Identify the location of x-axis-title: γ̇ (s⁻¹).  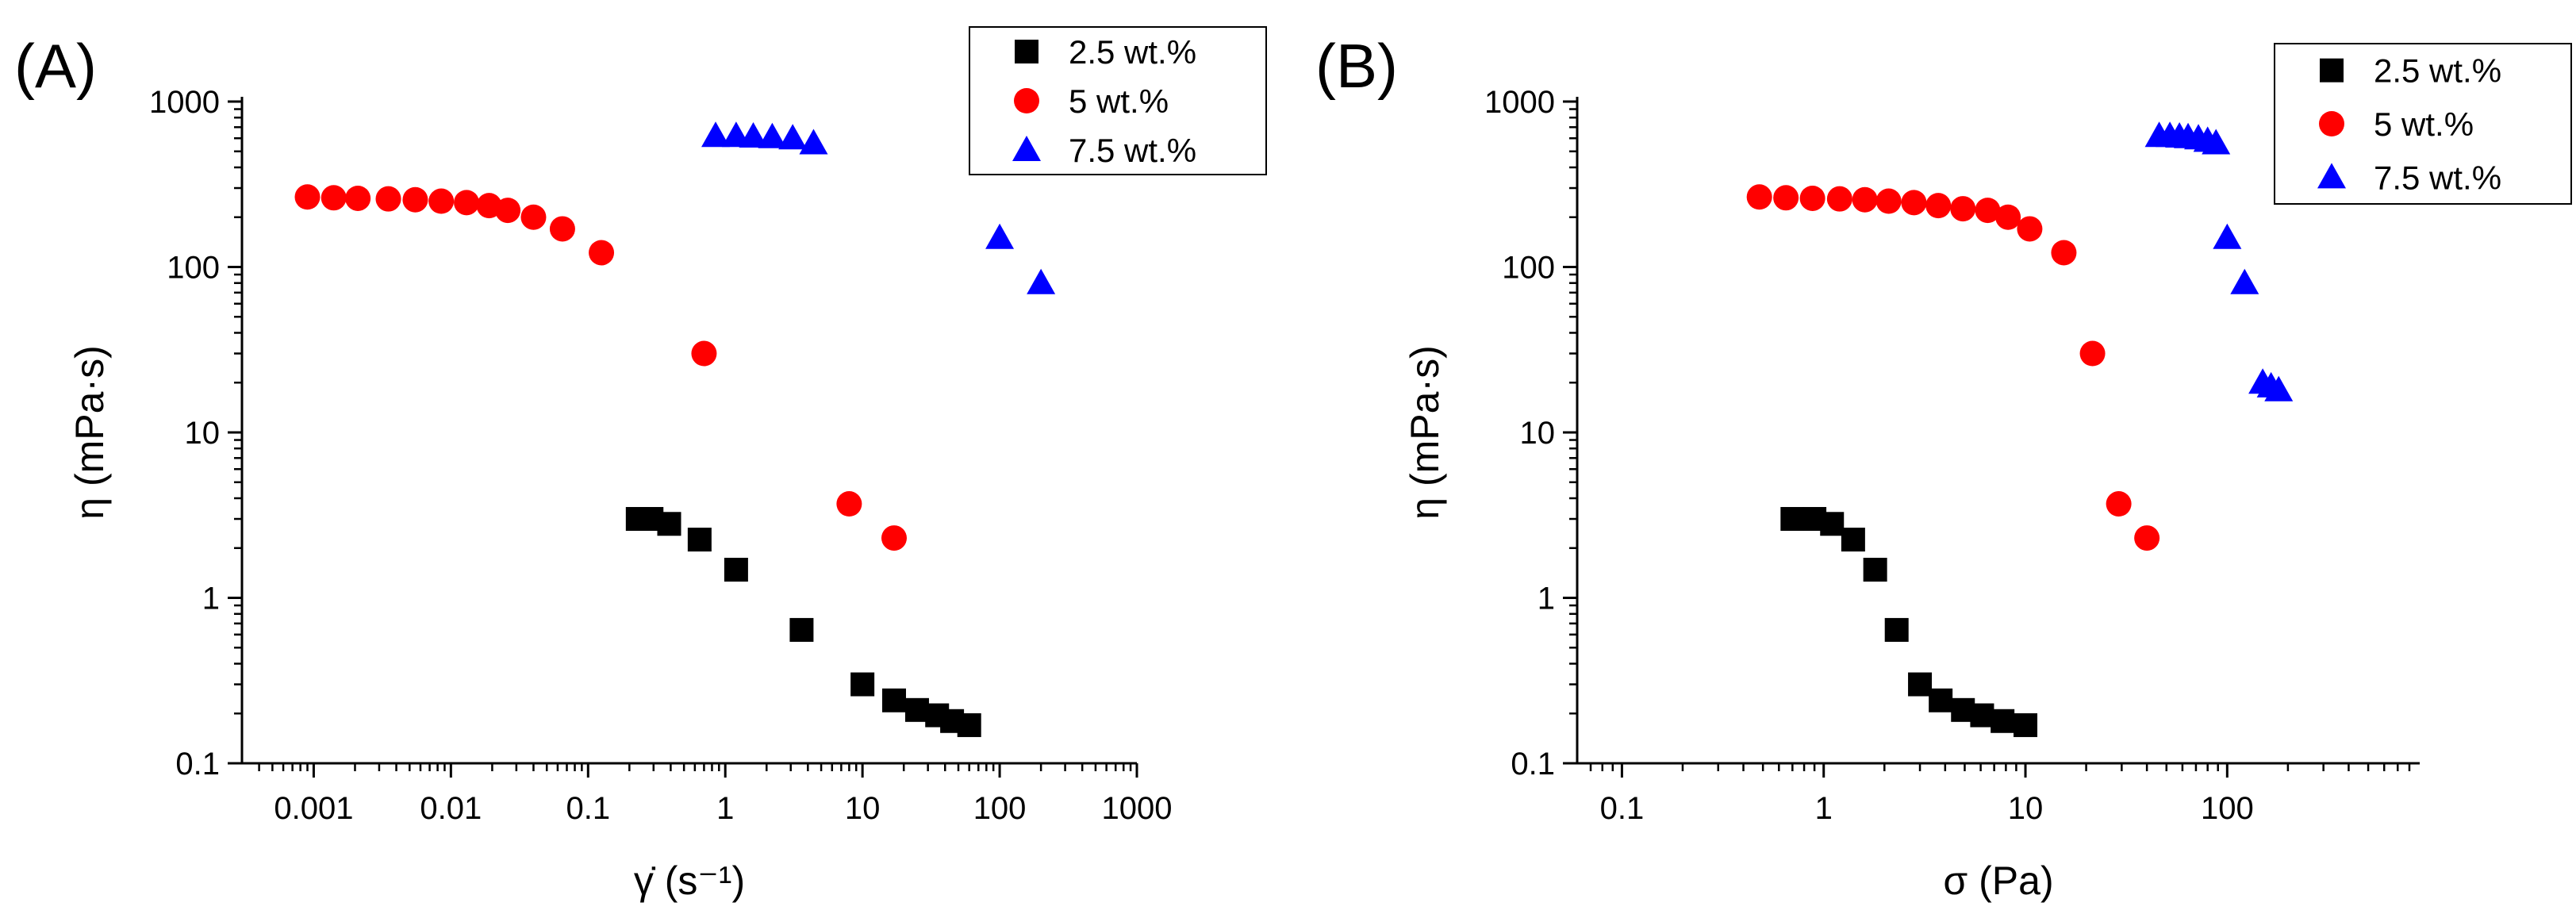
(689, 880).